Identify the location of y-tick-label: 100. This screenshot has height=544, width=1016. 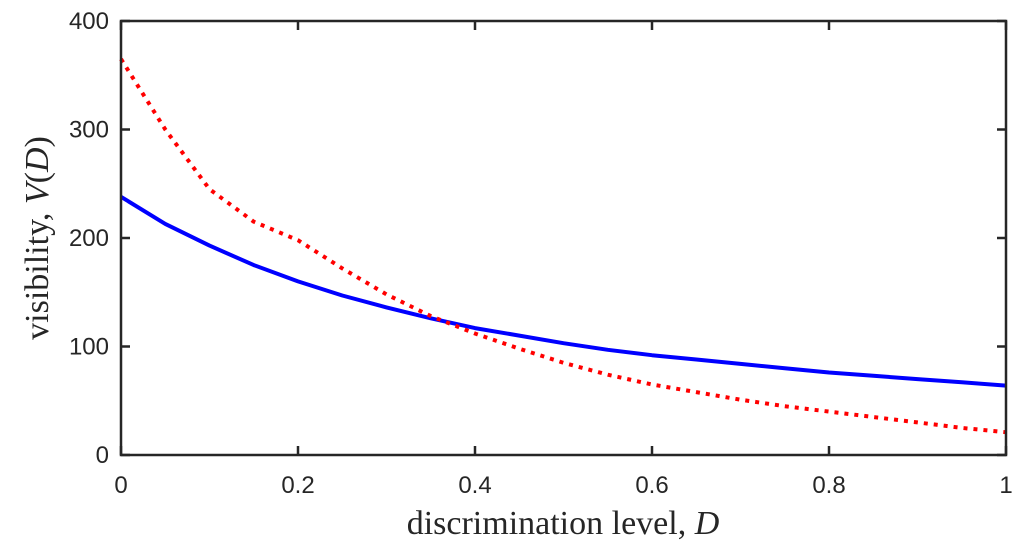
(89, 347).